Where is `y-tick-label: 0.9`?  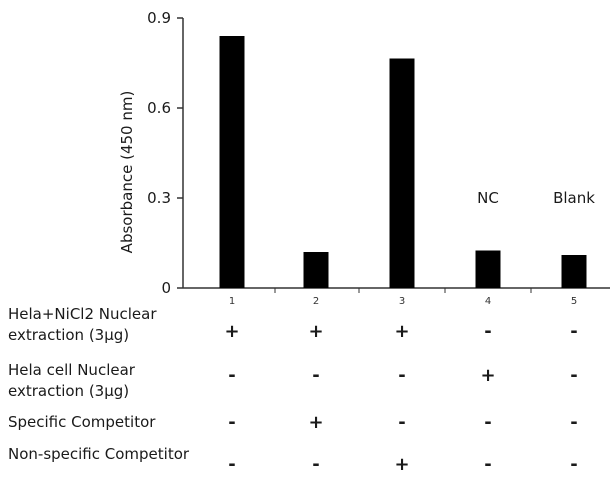
y-tick-label: 0.9 is located at coordinates (159, 18).